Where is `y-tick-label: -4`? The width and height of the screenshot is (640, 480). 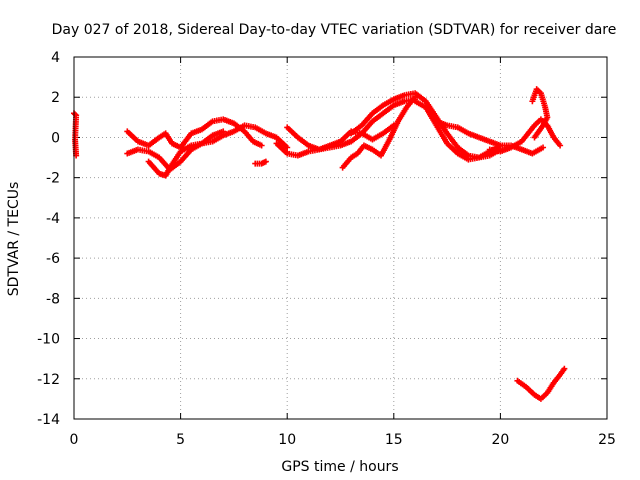
y-tick-label: -4 is located at coordinates (53, 219).